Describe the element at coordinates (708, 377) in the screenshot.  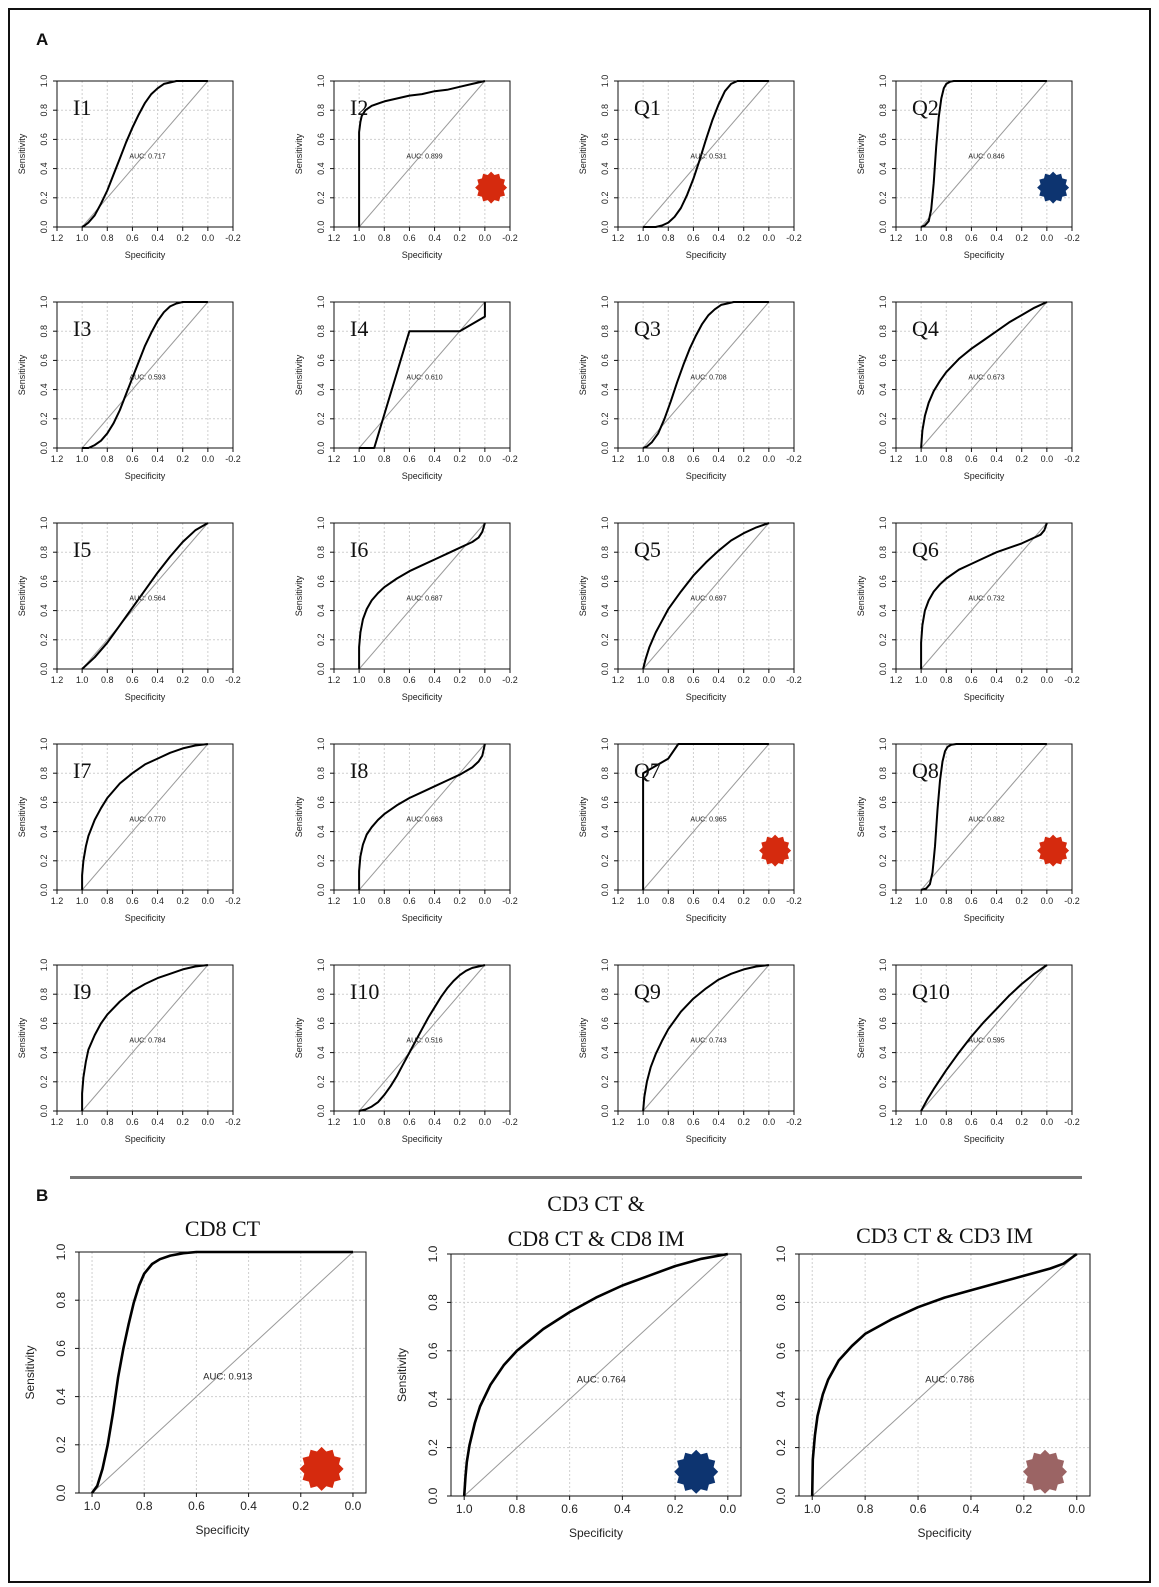
I see `auc-label: AUC: 0.708` at that location.